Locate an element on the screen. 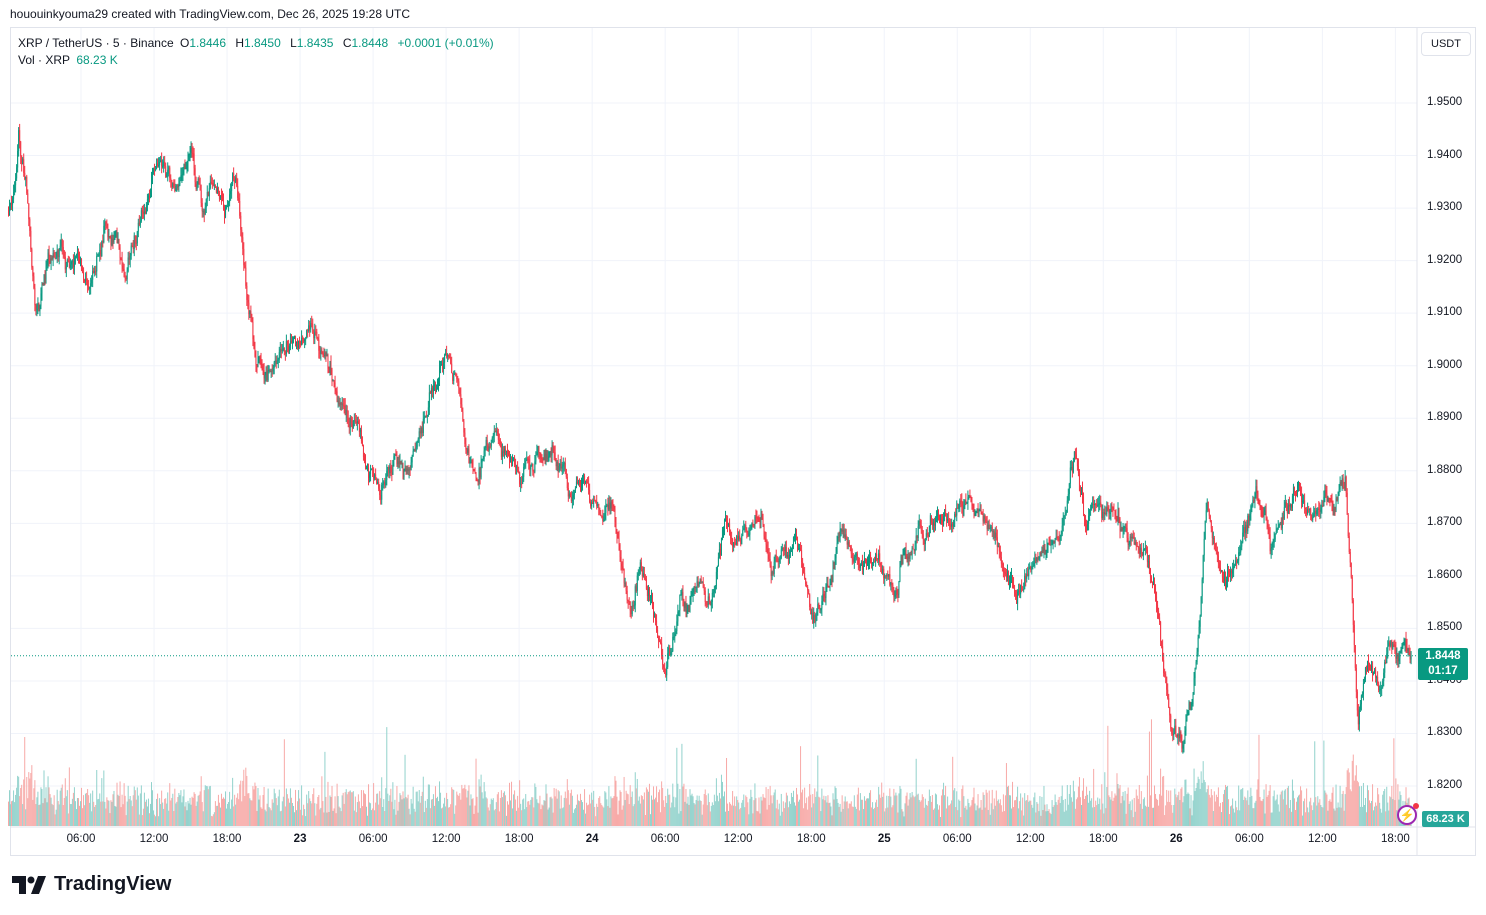 This screenshot has width=1486, height=915. volume-label: Vol · XRP is located at coordinates (44, 60).